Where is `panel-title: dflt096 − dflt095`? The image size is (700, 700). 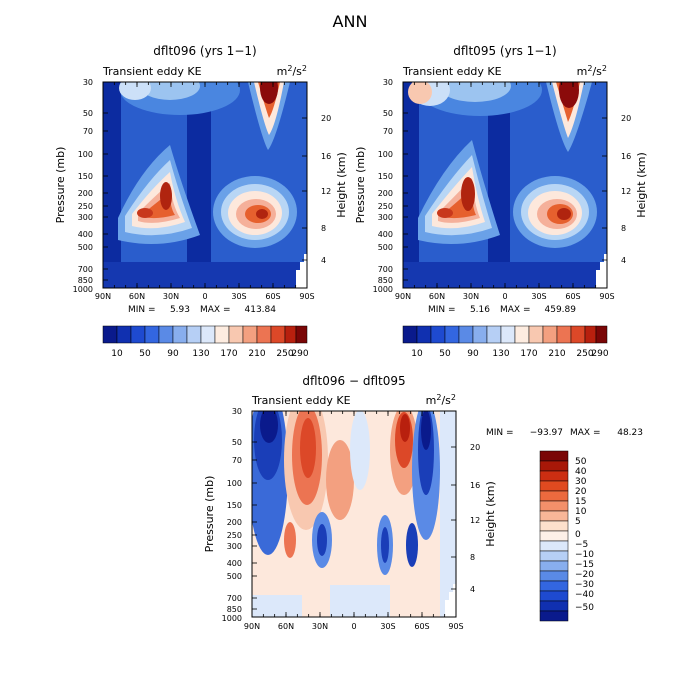
panel-title: dflt096 − dflt095 is located at coordinates (353, 381).